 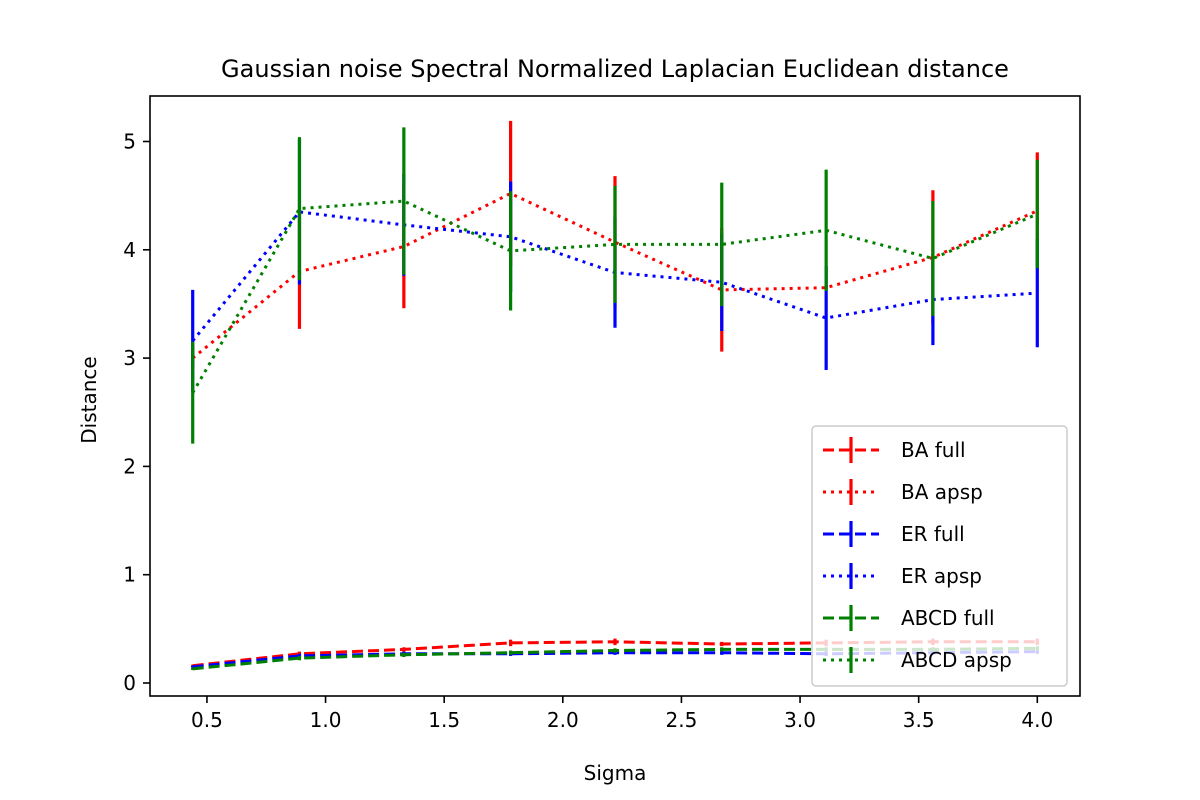 What do you see at coordinates (129, 575) in the screenshot?
I see `y-tick-label: 1` at bounding box center [129, 575].